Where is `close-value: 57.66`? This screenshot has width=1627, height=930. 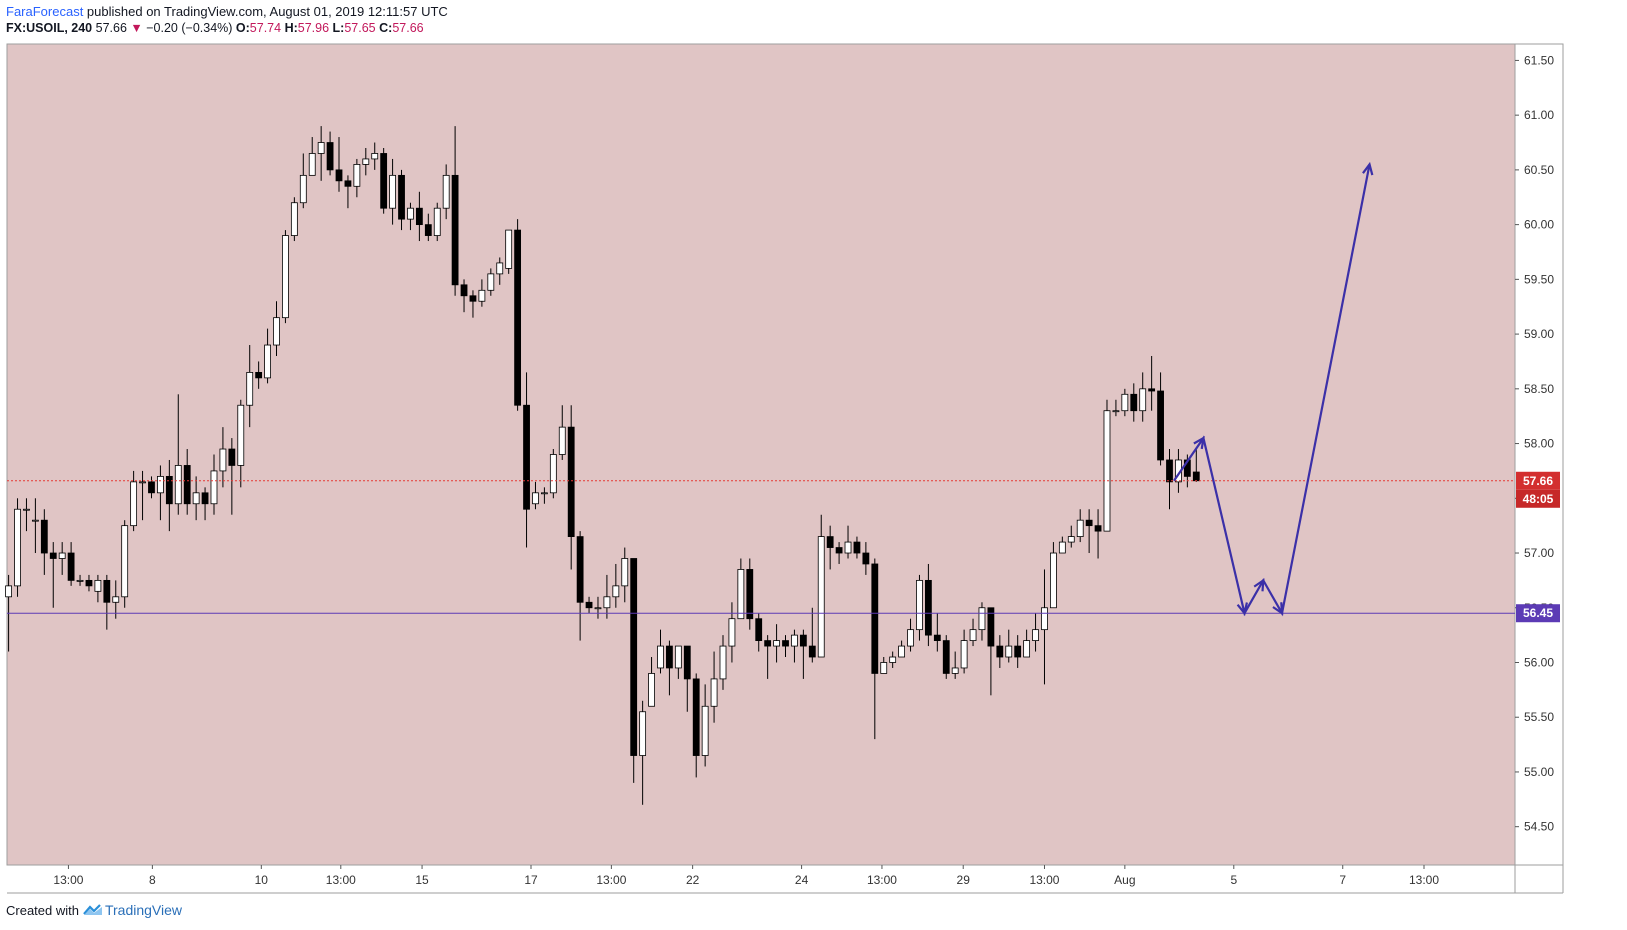
close-value: 57.66 is located at coordinates (408, 28).